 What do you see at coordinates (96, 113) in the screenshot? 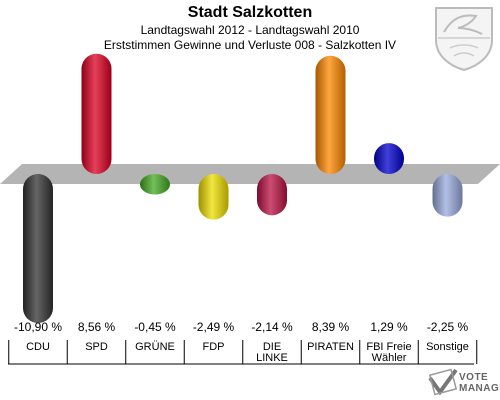
I see `bar-spd` at bounding box center [96, 113].